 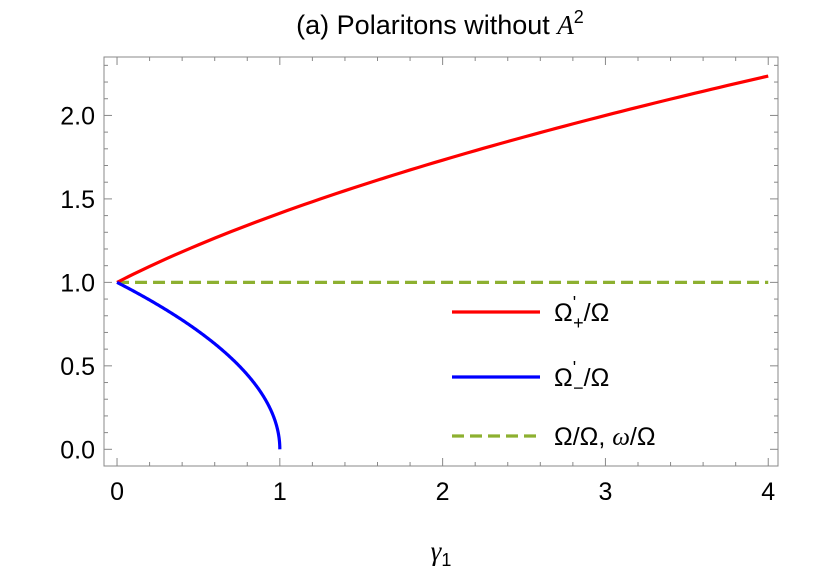 What do you see at coordinates (581, 313) in the screenshot?
I see `legend-label: Ω' +/Ω` at bounding box center [581, 313].